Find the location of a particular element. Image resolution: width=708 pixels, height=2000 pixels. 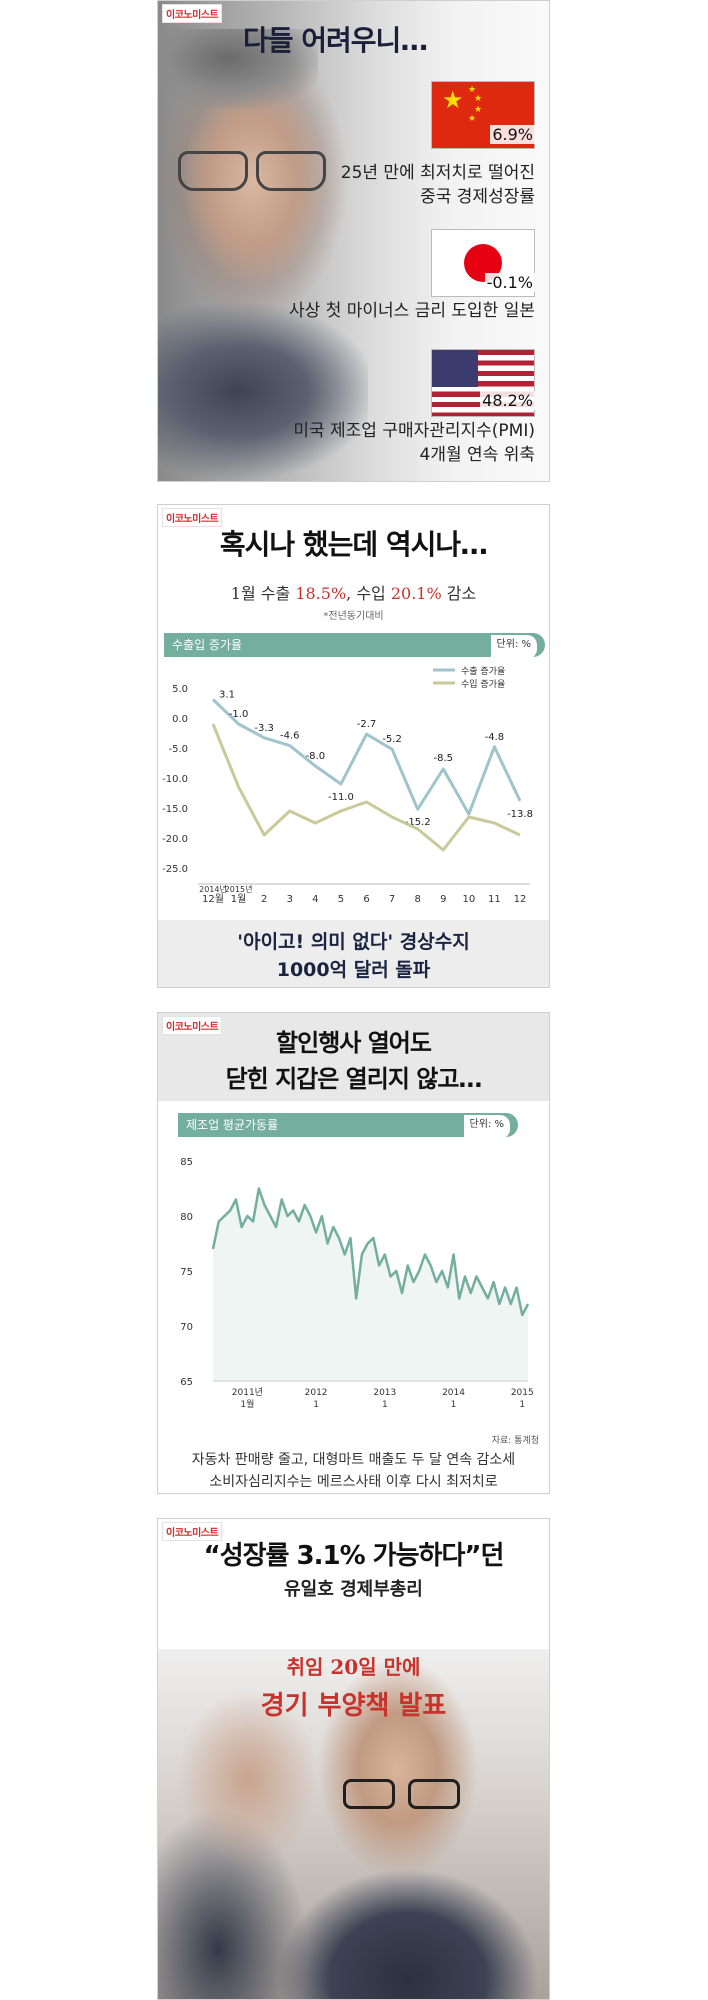

china-caption: 25년 만에 최저치로 떨어진 중국 경제성장률 is located at coordinates (438, 185).